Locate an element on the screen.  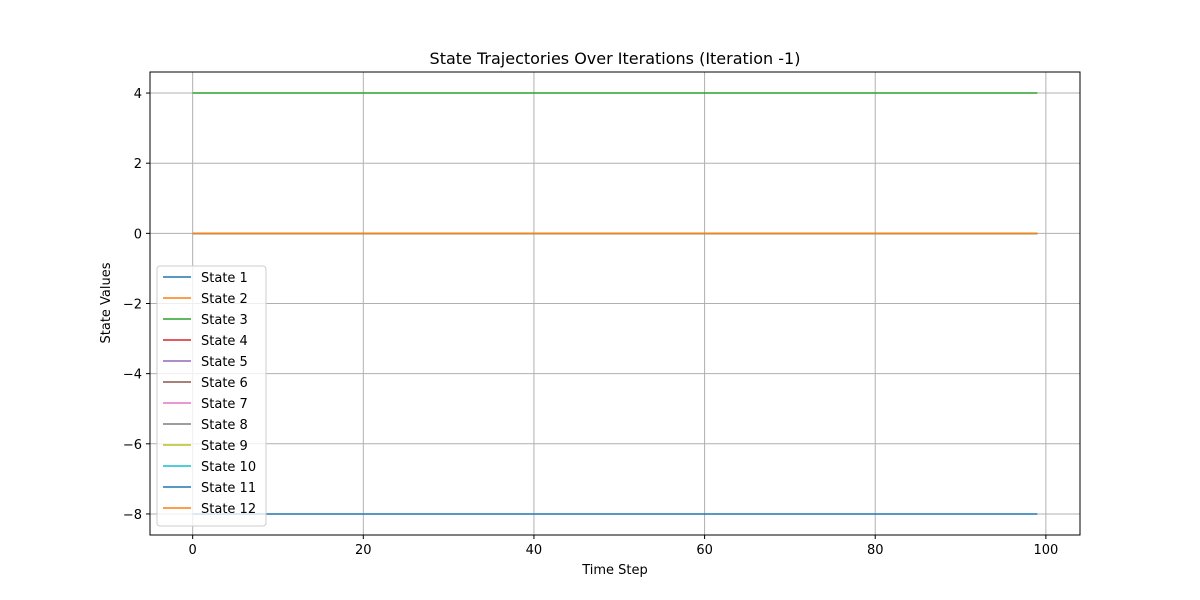
legend-label: State 6 is located at coordinates (224, 383).